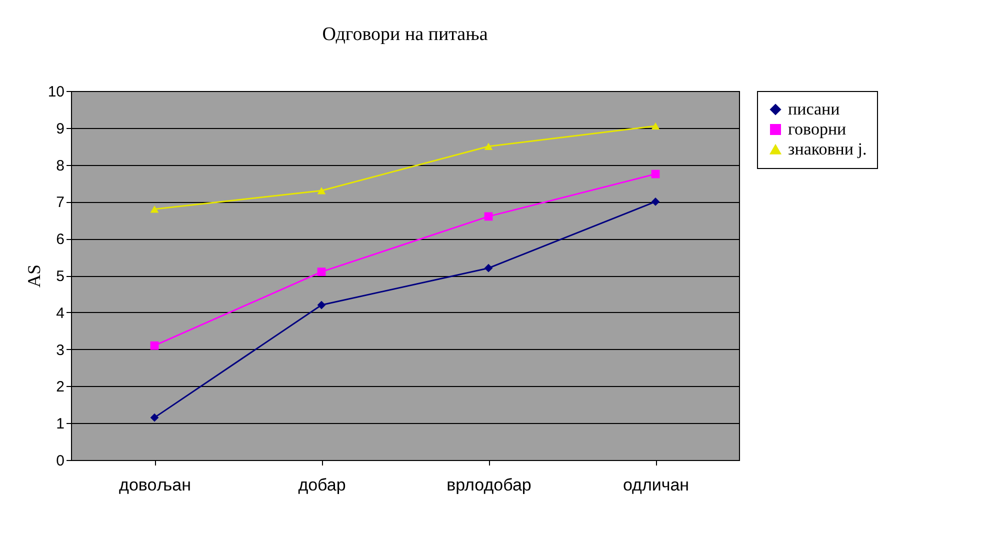 This screenshot has width=998, height=548. I want to click on y-tick-label: 7, so click(60, 203).